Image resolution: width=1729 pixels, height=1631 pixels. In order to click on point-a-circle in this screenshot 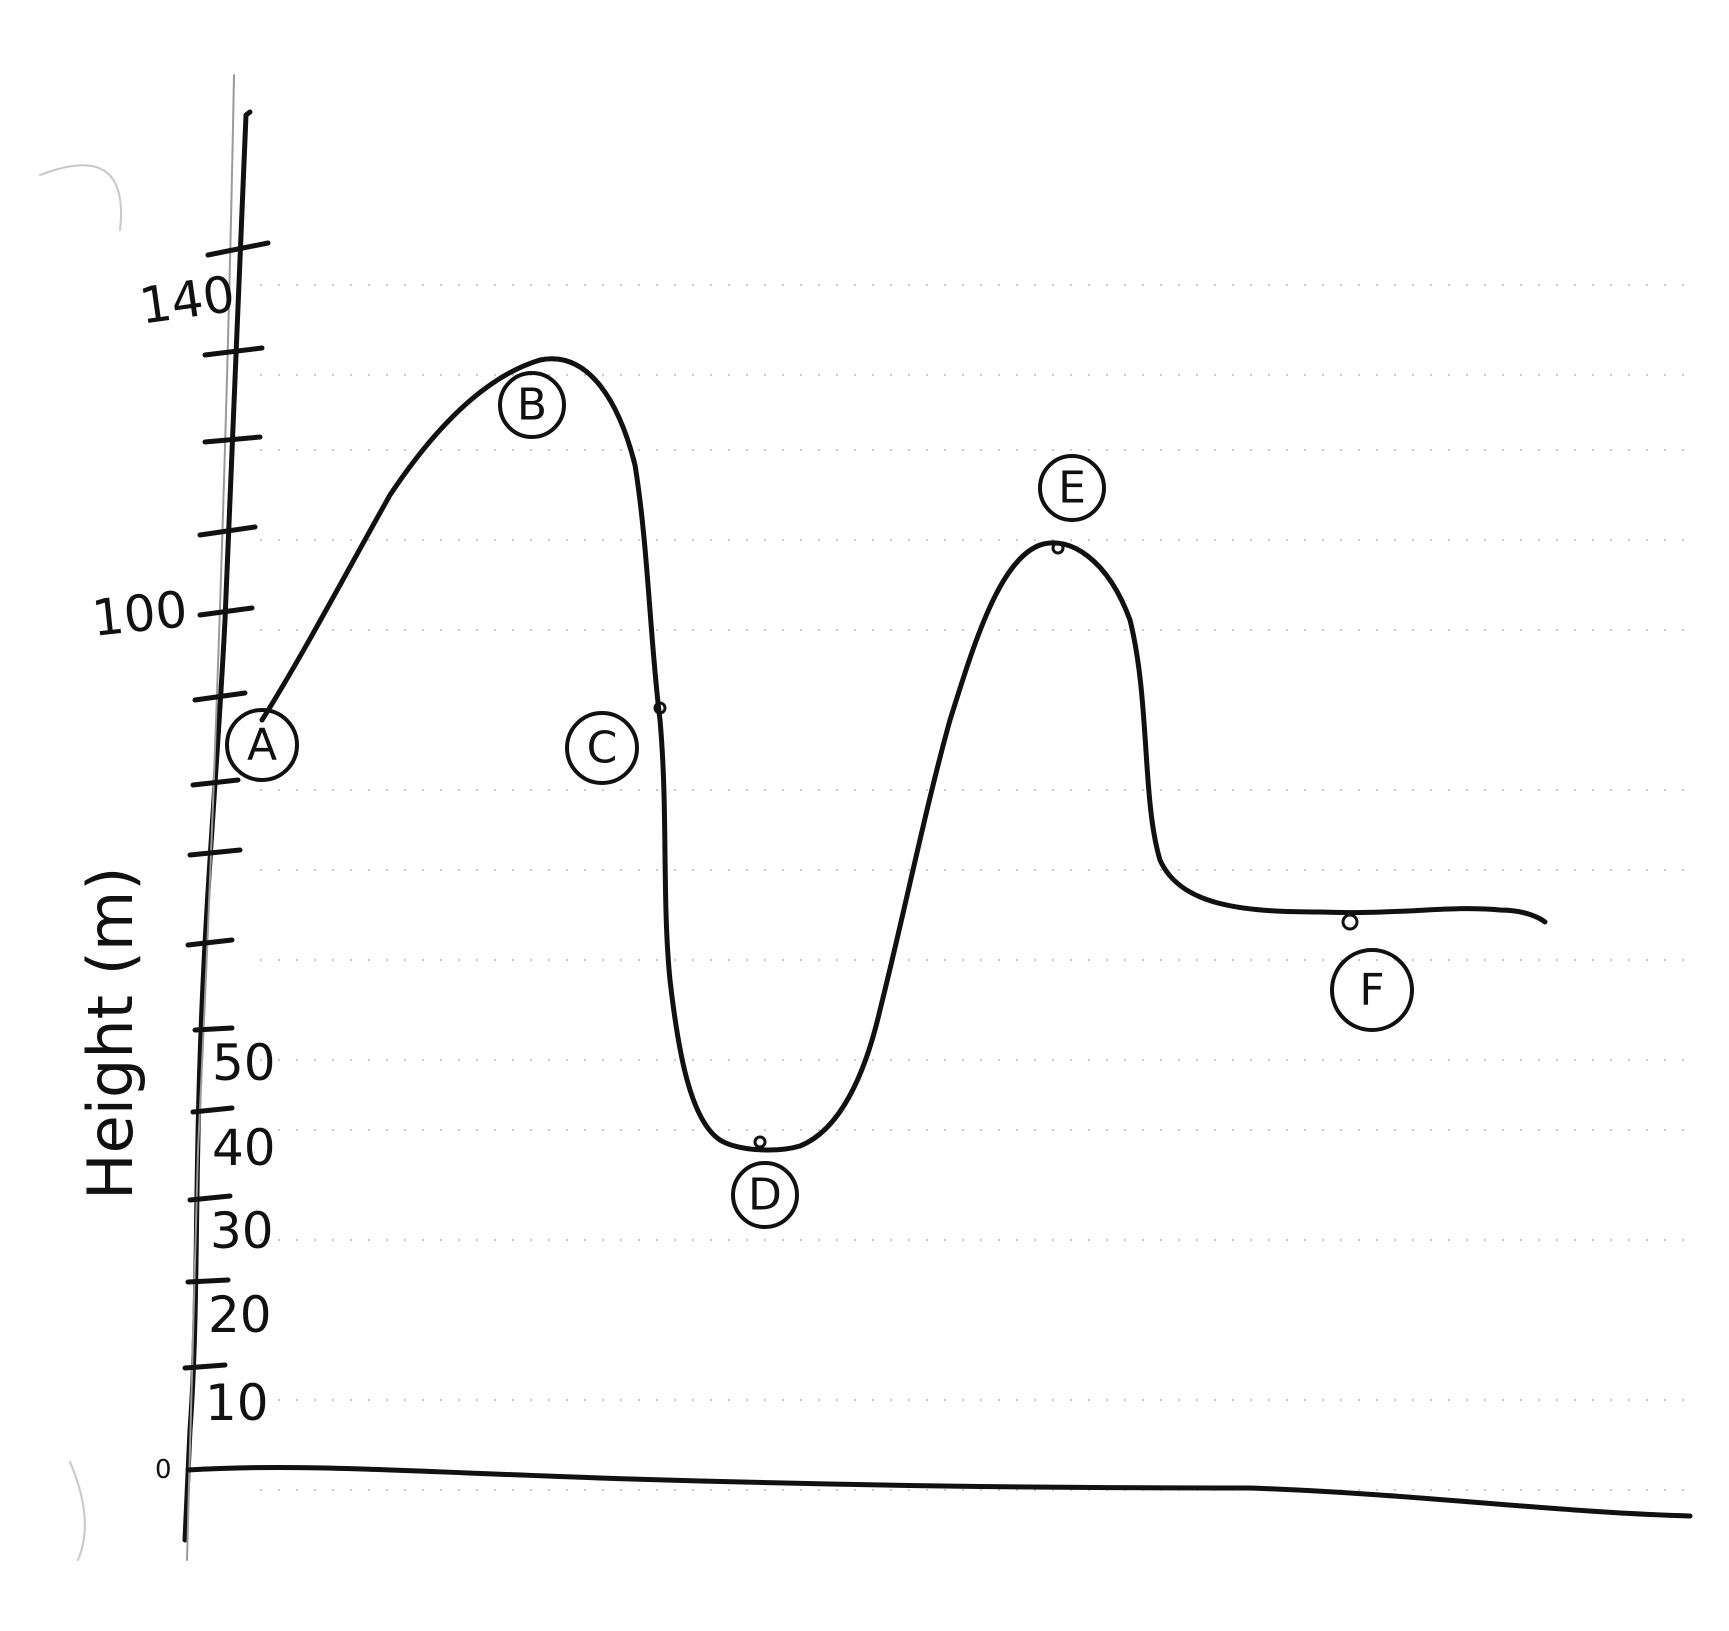, I will do `click(262, 745)`.